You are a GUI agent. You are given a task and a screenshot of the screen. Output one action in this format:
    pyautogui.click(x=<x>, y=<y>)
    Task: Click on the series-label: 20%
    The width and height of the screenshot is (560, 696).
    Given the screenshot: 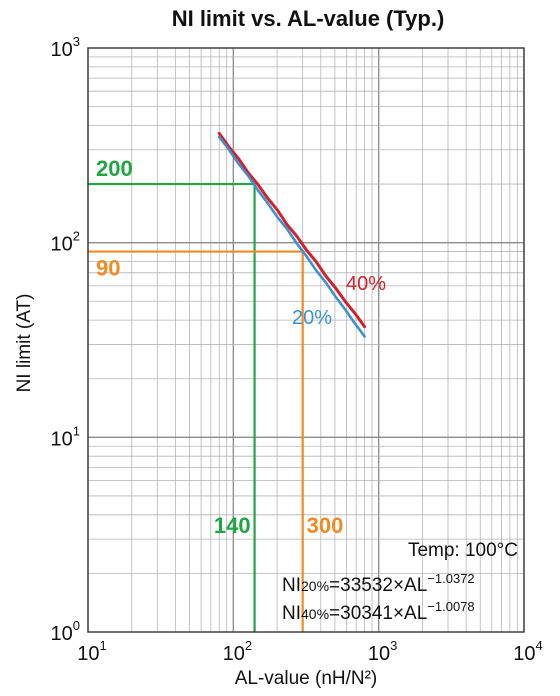 What is the action you would take?
    pyautogui.click(x=312, y=318)
    